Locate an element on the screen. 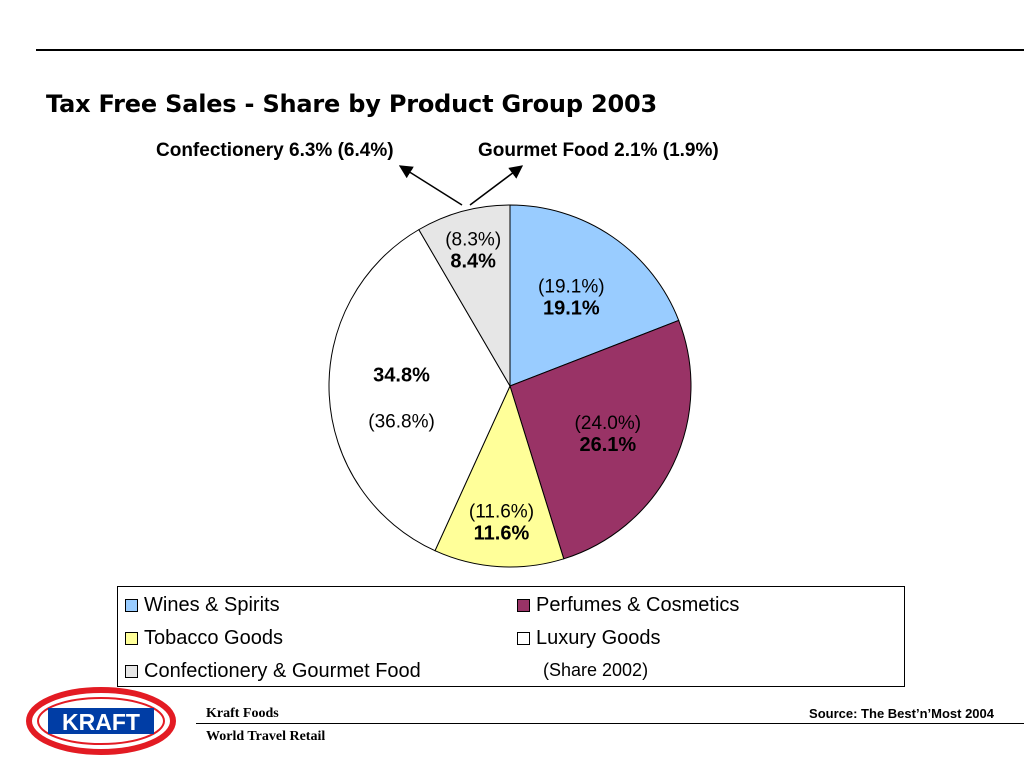 The image size is (1024, 768). legend-label: Confectionery & Gourmet Food is located at coordinates (282, 671).